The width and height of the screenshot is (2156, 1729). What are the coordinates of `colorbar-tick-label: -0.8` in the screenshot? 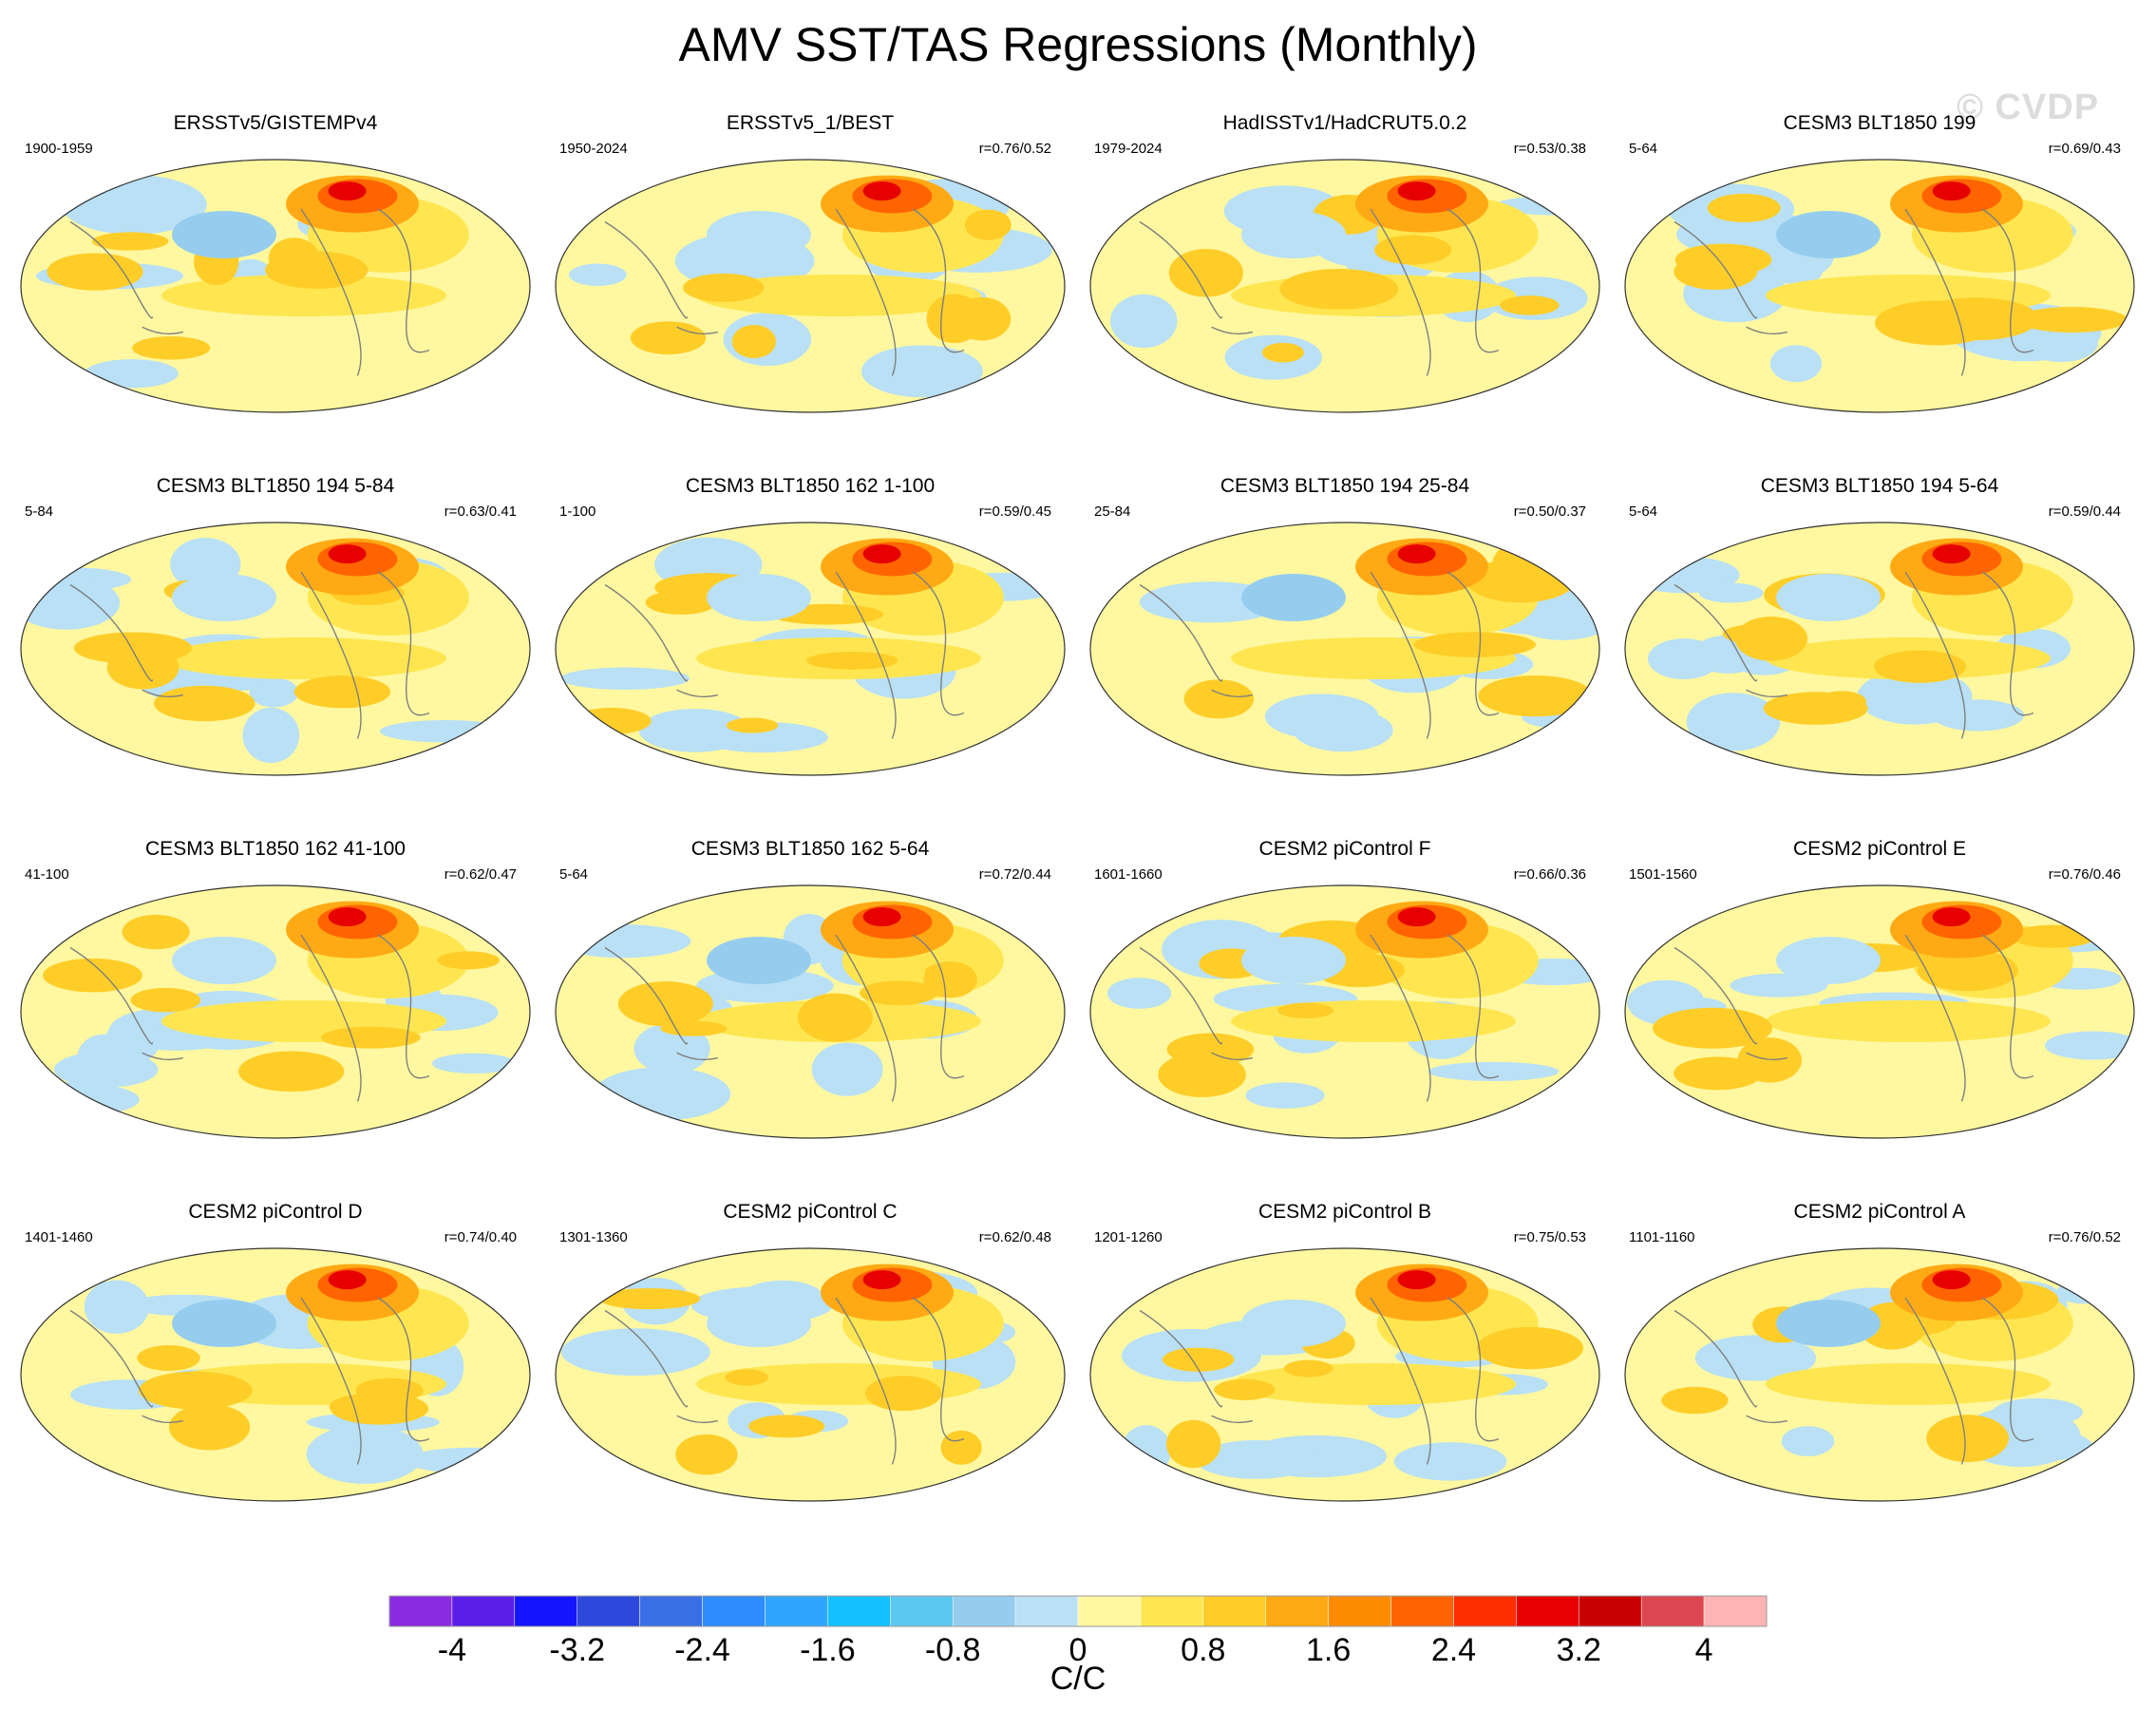 It's located at (953, 1650).